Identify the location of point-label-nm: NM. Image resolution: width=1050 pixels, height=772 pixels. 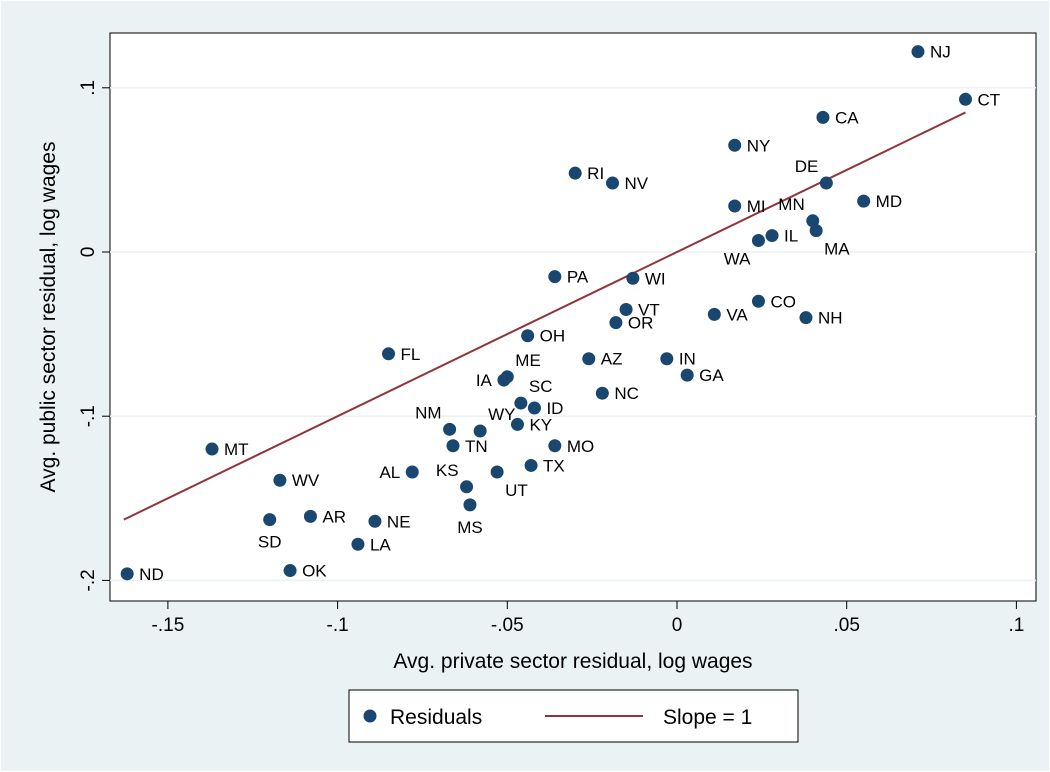
(428, 412).